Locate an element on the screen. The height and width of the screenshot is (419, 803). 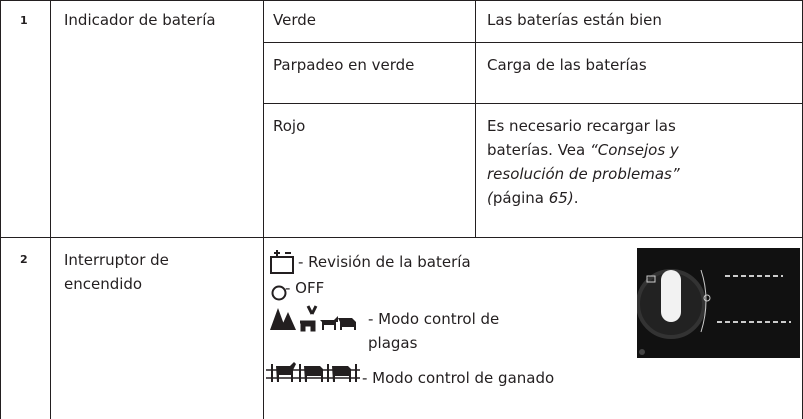
state: Parpadeo en verde is located at coordinates (344, 65).